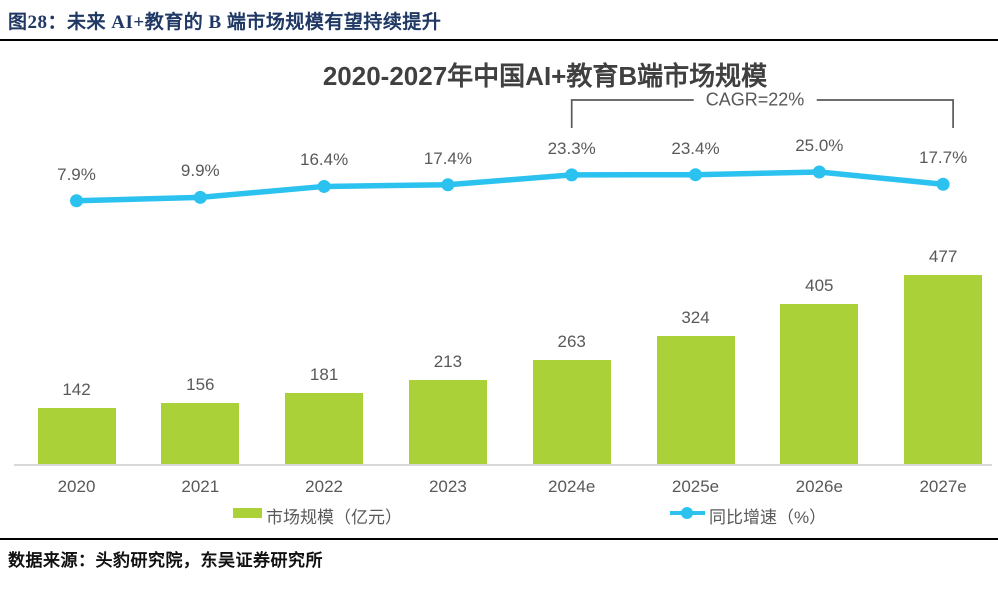  I want to click on x-axis-label: 2024e, so click(572, 486).